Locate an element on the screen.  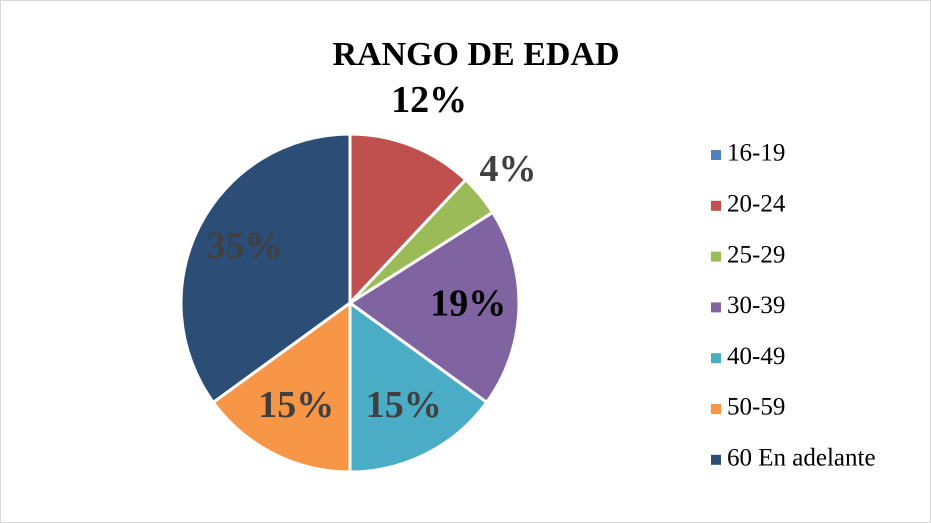
data-label: 35% is located at coordinates (245, 246).